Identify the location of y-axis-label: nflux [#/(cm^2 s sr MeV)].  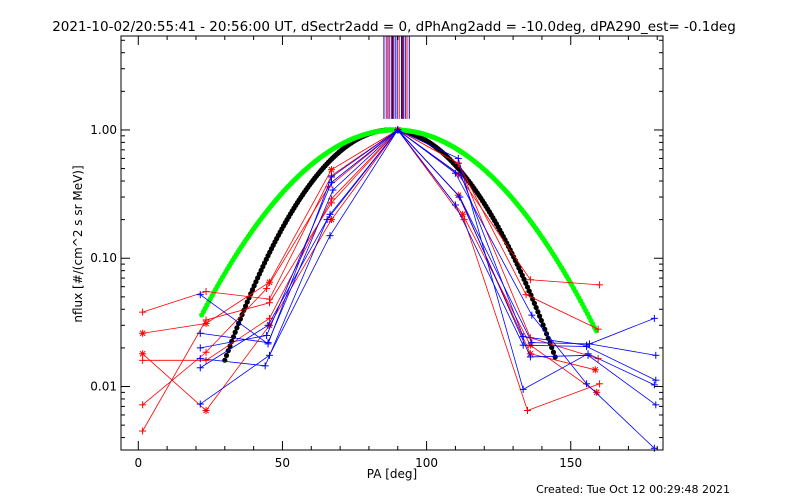
(78, 243).